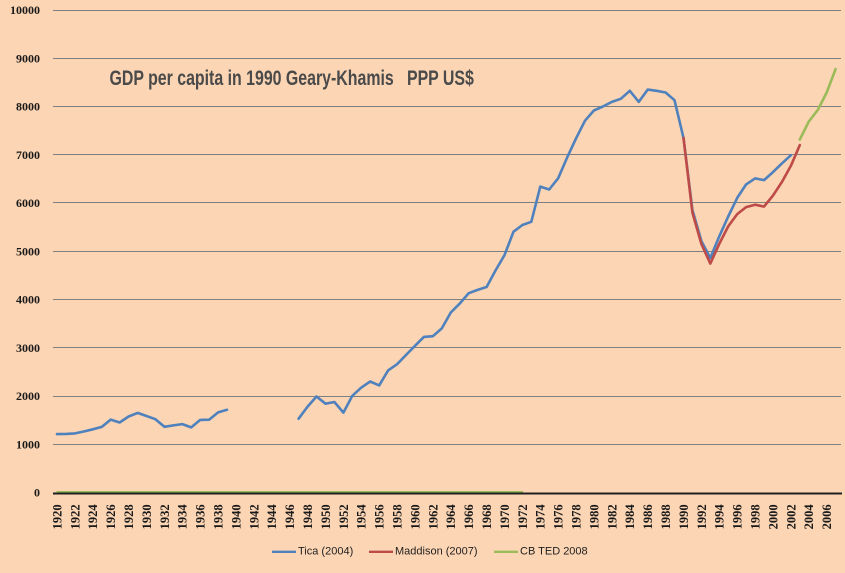 This screenshot has height=573, width=845. Describe the element at coordinates (436, 552) in the screenshot. I see `svg-text: Maddison (2007)` at that location.